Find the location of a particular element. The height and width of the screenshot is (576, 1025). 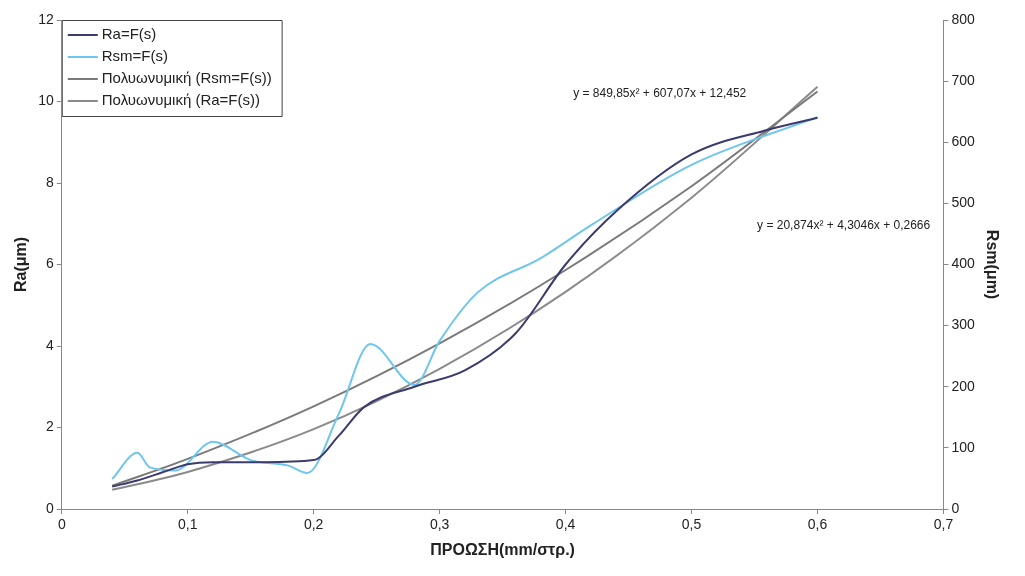

y2-tick-label: 400 is located at coordinates (963, 263).